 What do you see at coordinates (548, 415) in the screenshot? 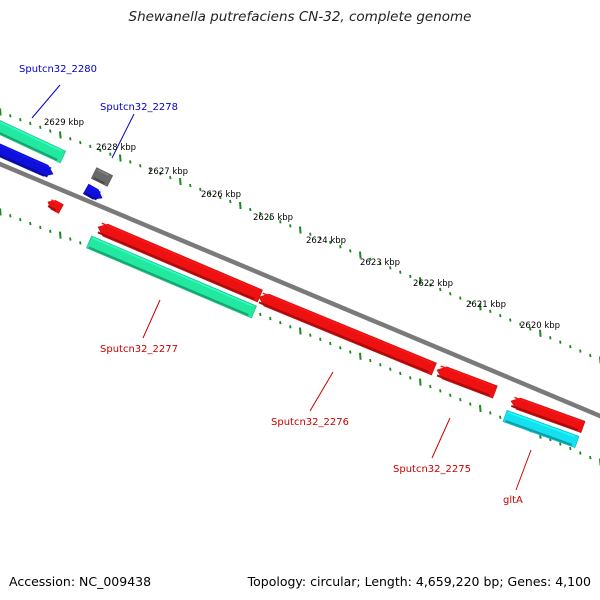
I see `gene-feature-glta` at bounding box center [548, 415].